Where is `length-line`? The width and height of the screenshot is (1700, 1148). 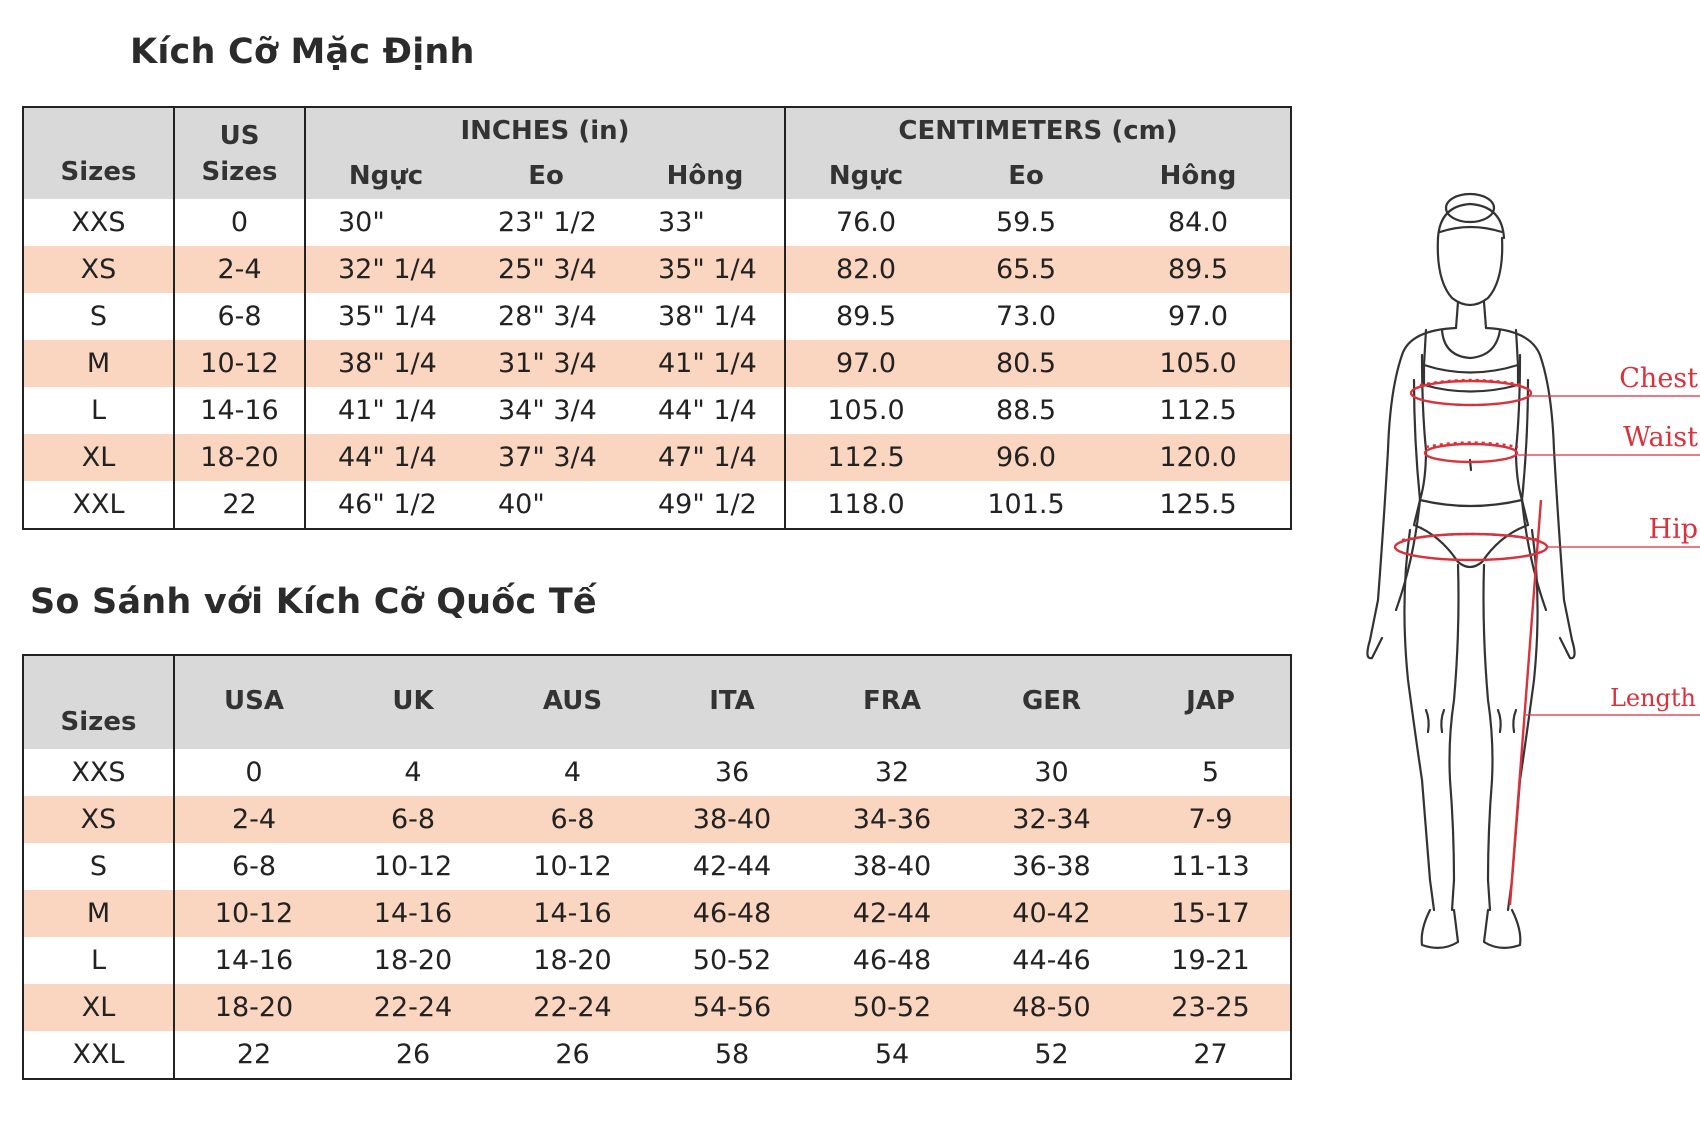
length-line is located at coordinates (1525, 702).